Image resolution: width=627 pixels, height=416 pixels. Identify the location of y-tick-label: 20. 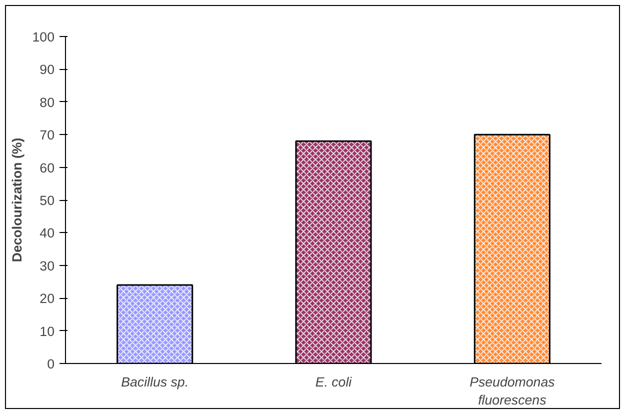
(47, 298).